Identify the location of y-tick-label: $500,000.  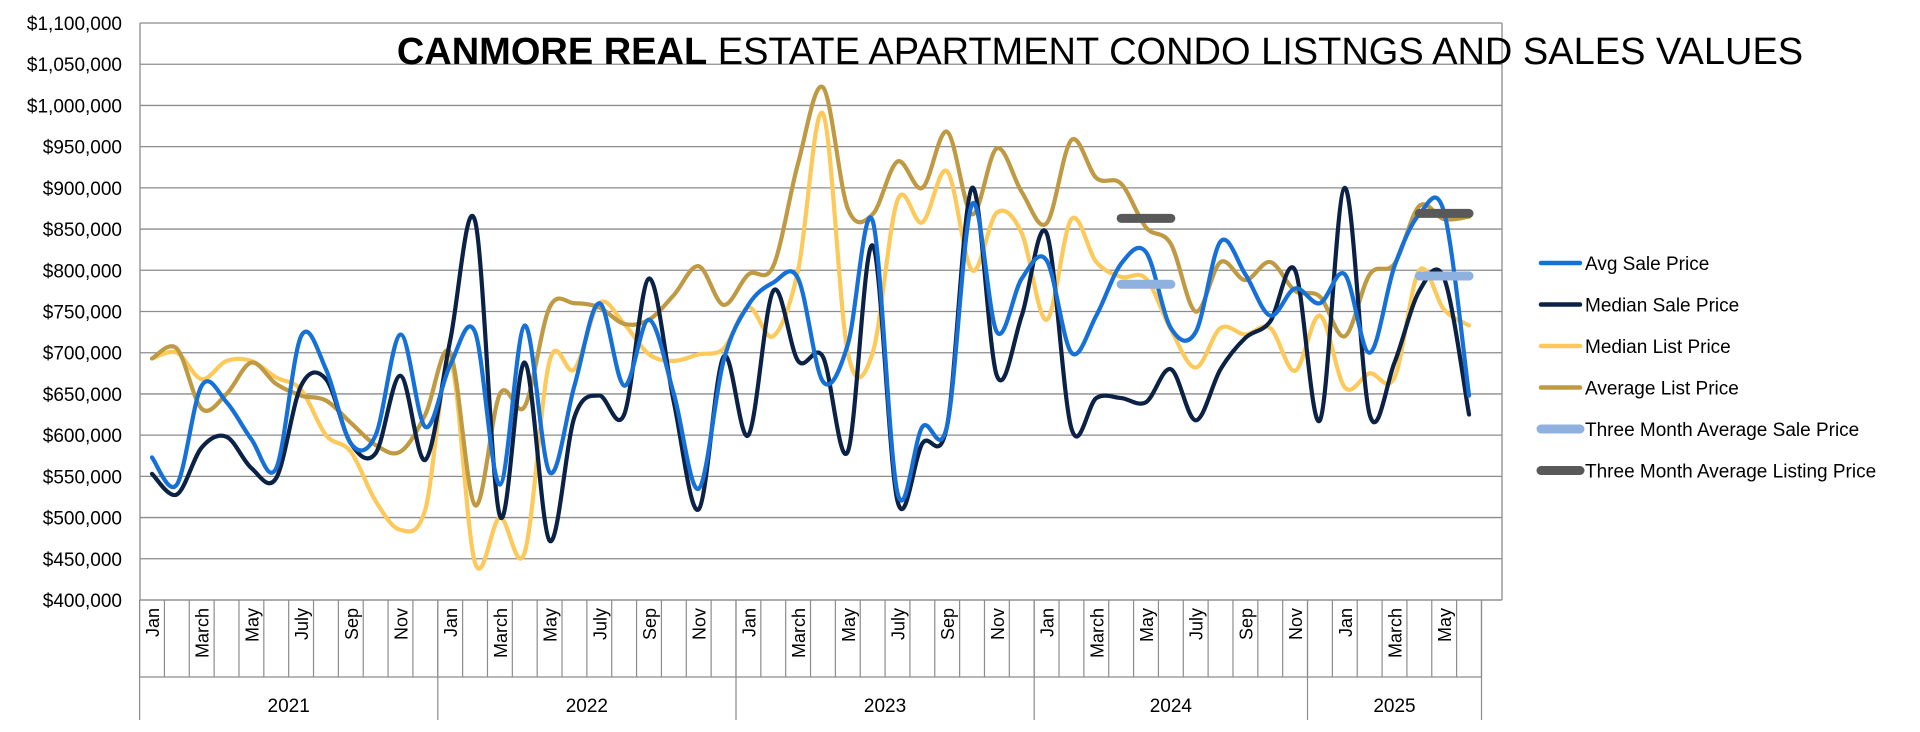
(82, 519).